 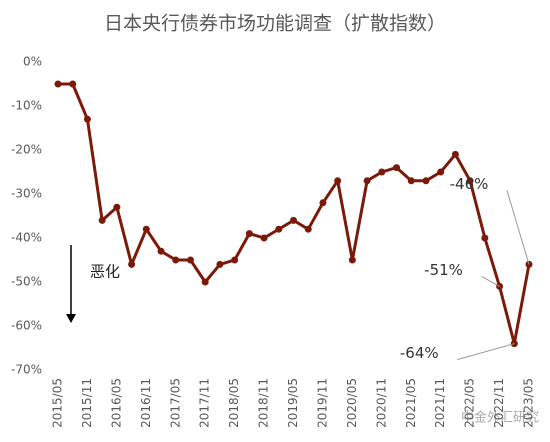 What do you see at coordinates (146, 403) in the screenshot?
I see `x-tick-label: 2016/11` at bounding box center [146, 403].